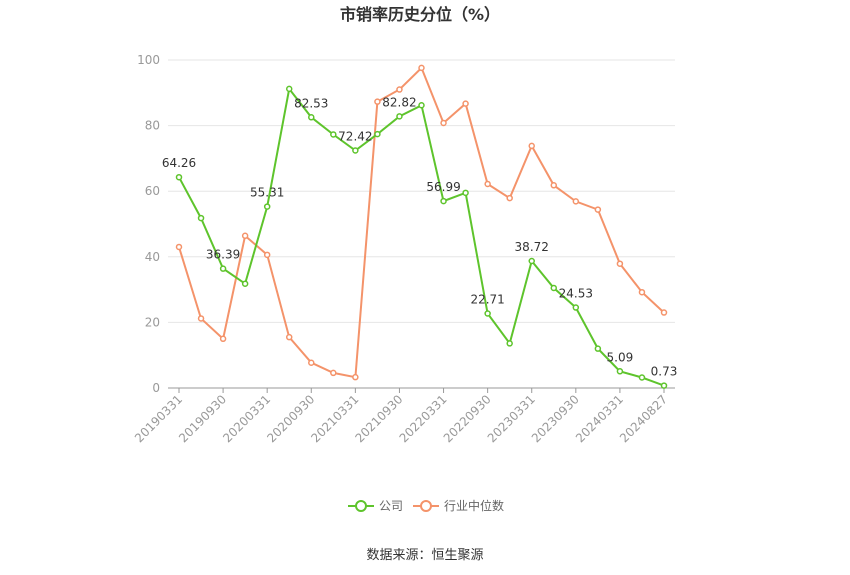  What do you see at coordinates (424, 555) in the screenshot?
I see `data-source: 数据来源：恒生聚源` at bounding box center [424, 555].